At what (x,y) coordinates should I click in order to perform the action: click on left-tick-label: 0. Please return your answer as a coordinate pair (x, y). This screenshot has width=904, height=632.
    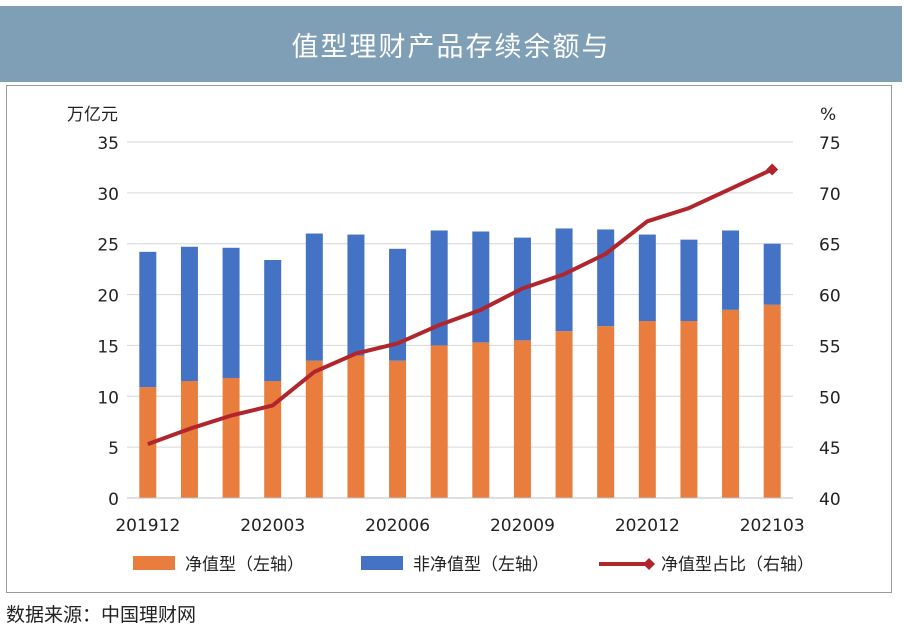
    Looking at the image, I should click on (113, 500).